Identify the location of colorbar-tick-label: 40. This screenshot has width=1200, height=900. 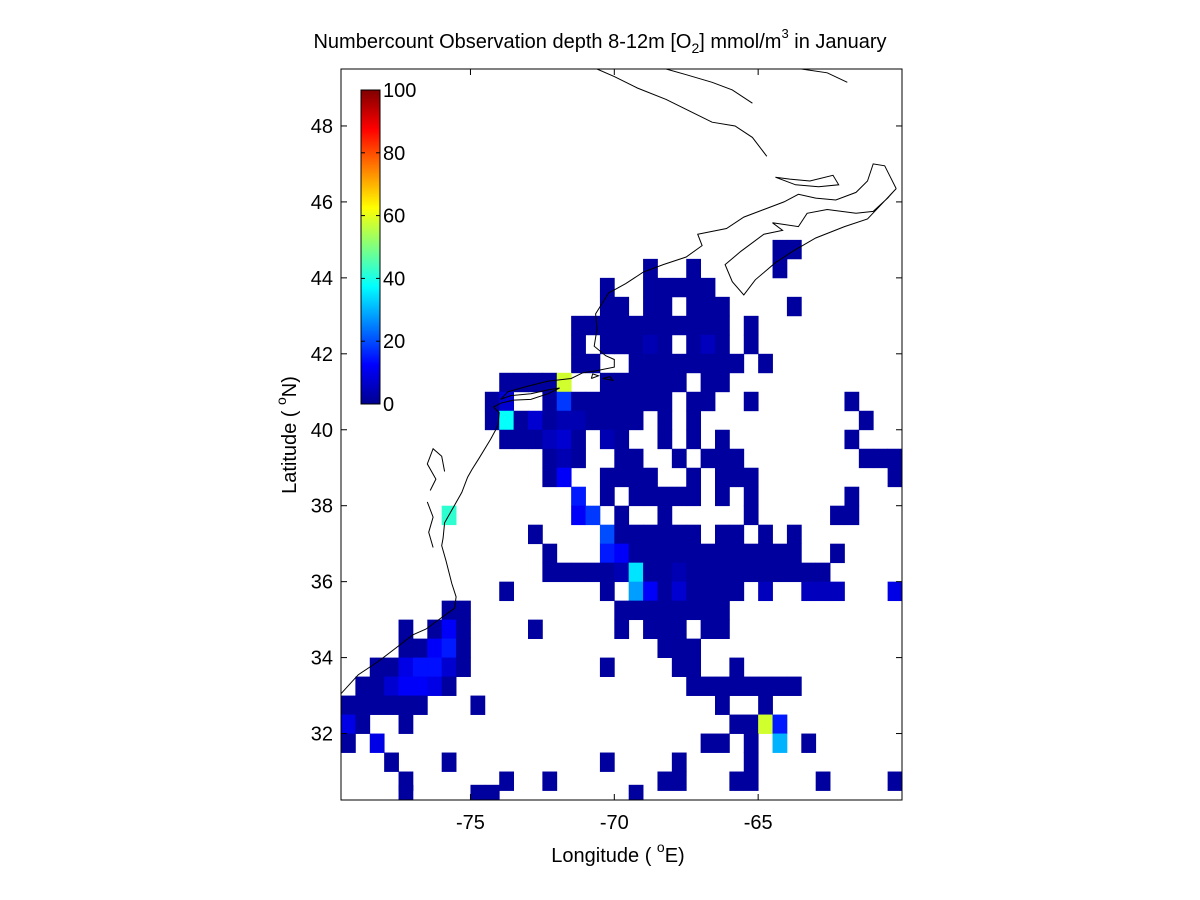
(394, 279).